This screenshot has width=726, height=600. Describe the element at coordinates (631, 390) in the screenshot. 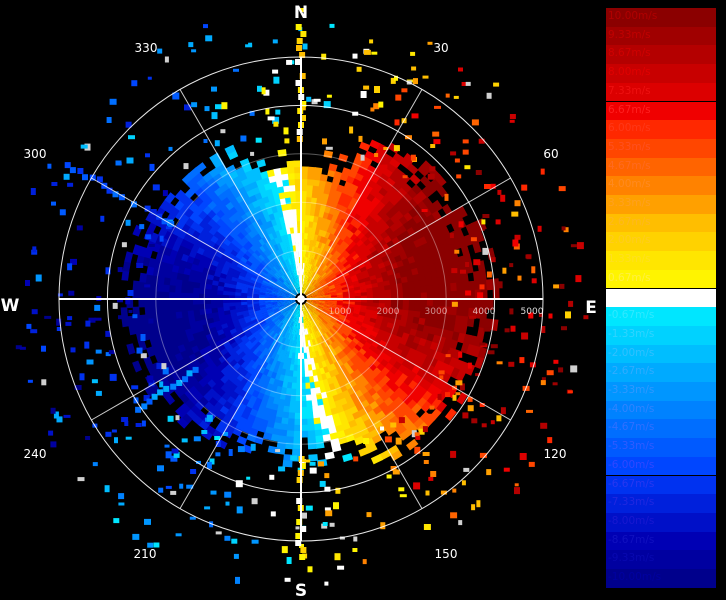

I see `legend-label: -3.33m/s` at that location.